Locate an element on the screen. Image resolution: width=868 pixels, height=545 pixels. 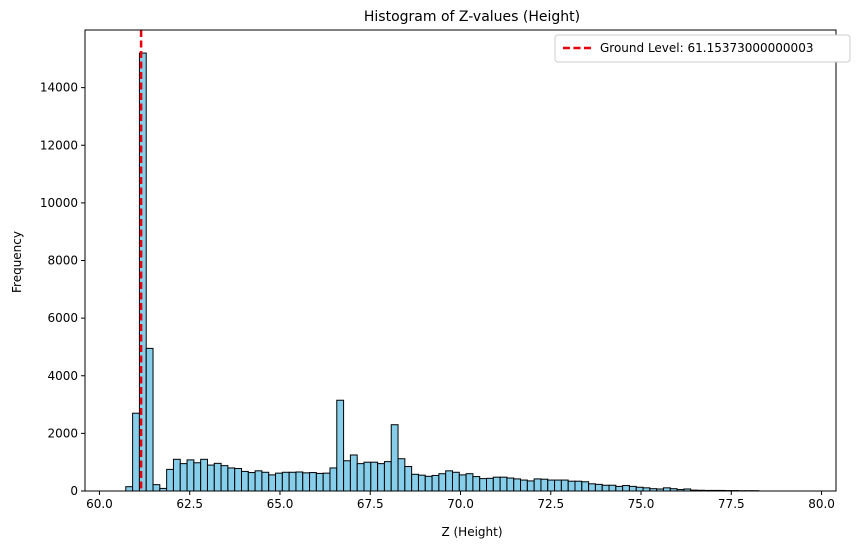
y-tick-label: 2000 is located at coordinates (62, 433).